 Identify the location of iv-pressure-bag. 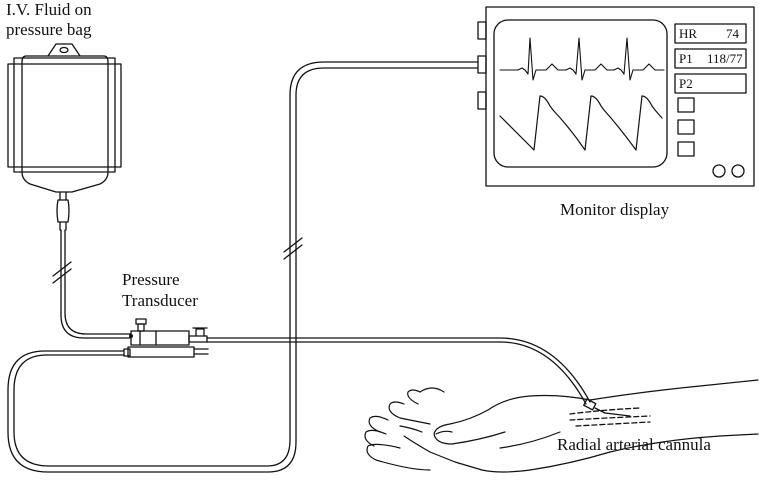
(64, 137).